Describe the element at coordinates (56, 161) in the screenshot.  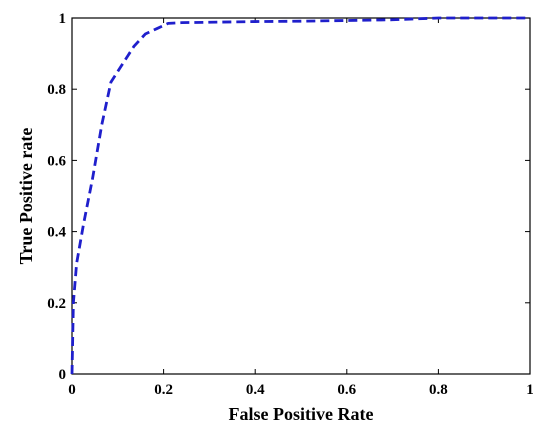
I see `y-tick-label: 0.6` at that location.